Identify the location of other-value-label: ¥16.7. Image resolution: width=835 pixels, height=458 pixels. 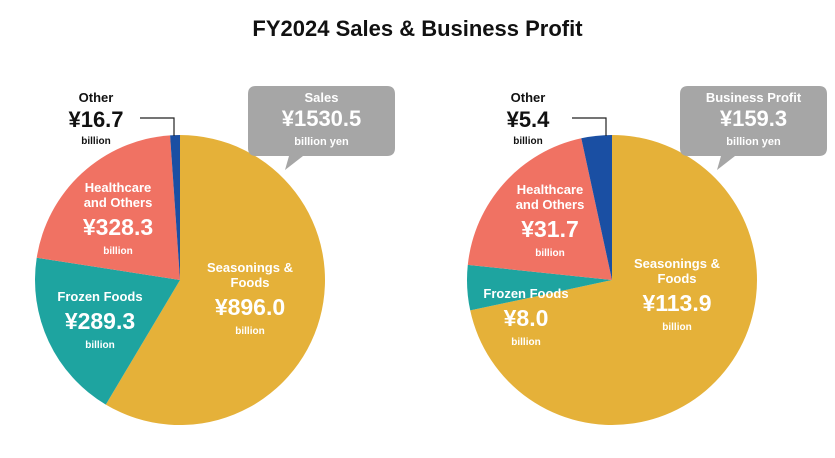
(95, 119).